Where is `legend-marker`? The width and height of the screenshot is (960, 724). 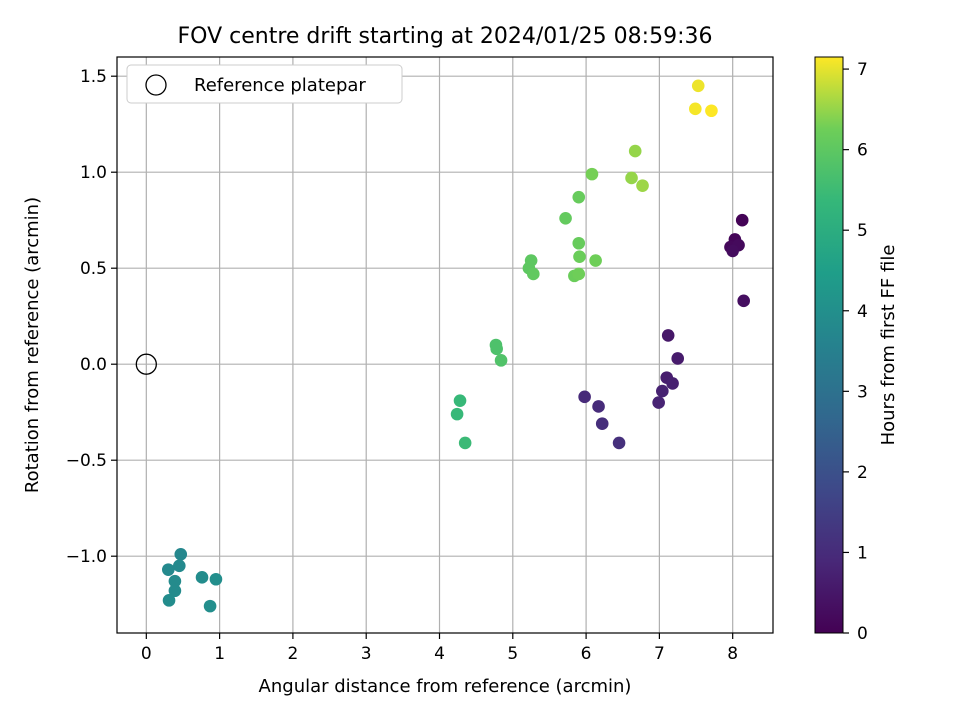
legend-marker is located at coordinates (156, 85).